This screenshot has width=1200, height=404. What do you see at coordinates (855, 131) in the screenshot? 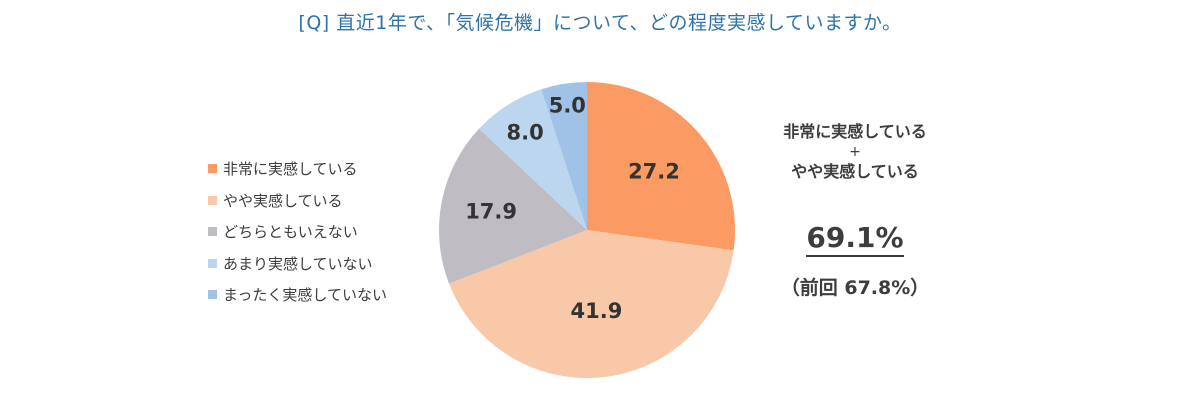
I see `summary-line-1: 非常に実感している` at bounding box center [855, 131].